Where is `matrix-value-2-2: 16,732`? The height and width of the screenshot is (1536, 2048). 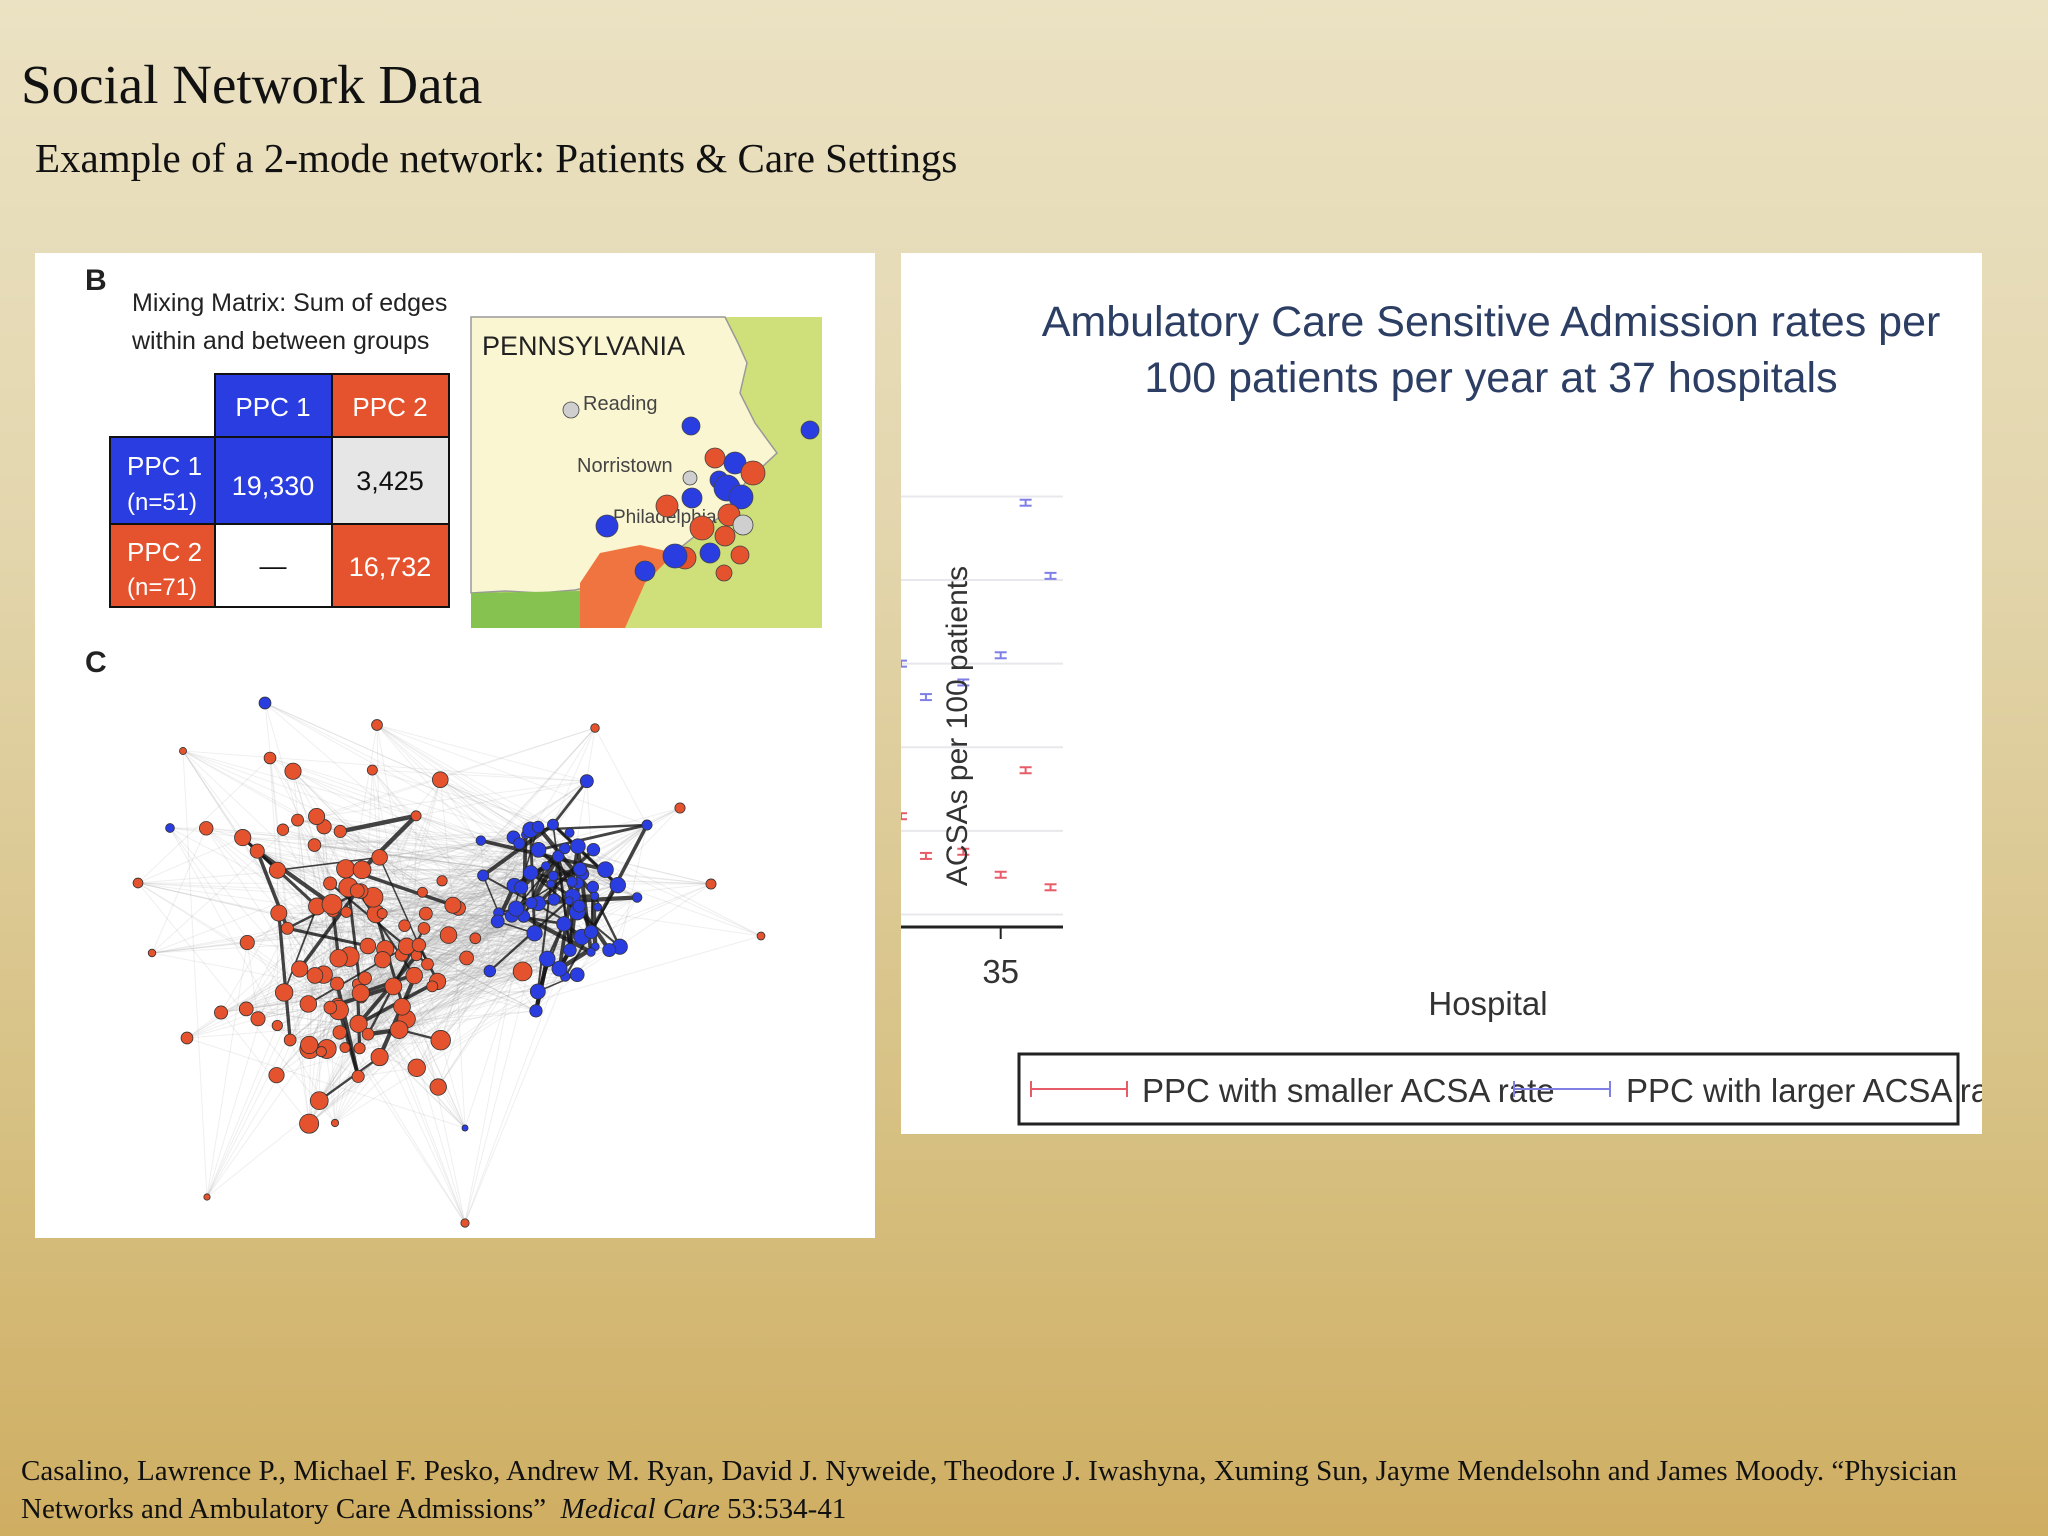
matrix-value-2-2: 16,732 is located at coordinates (390, 567).